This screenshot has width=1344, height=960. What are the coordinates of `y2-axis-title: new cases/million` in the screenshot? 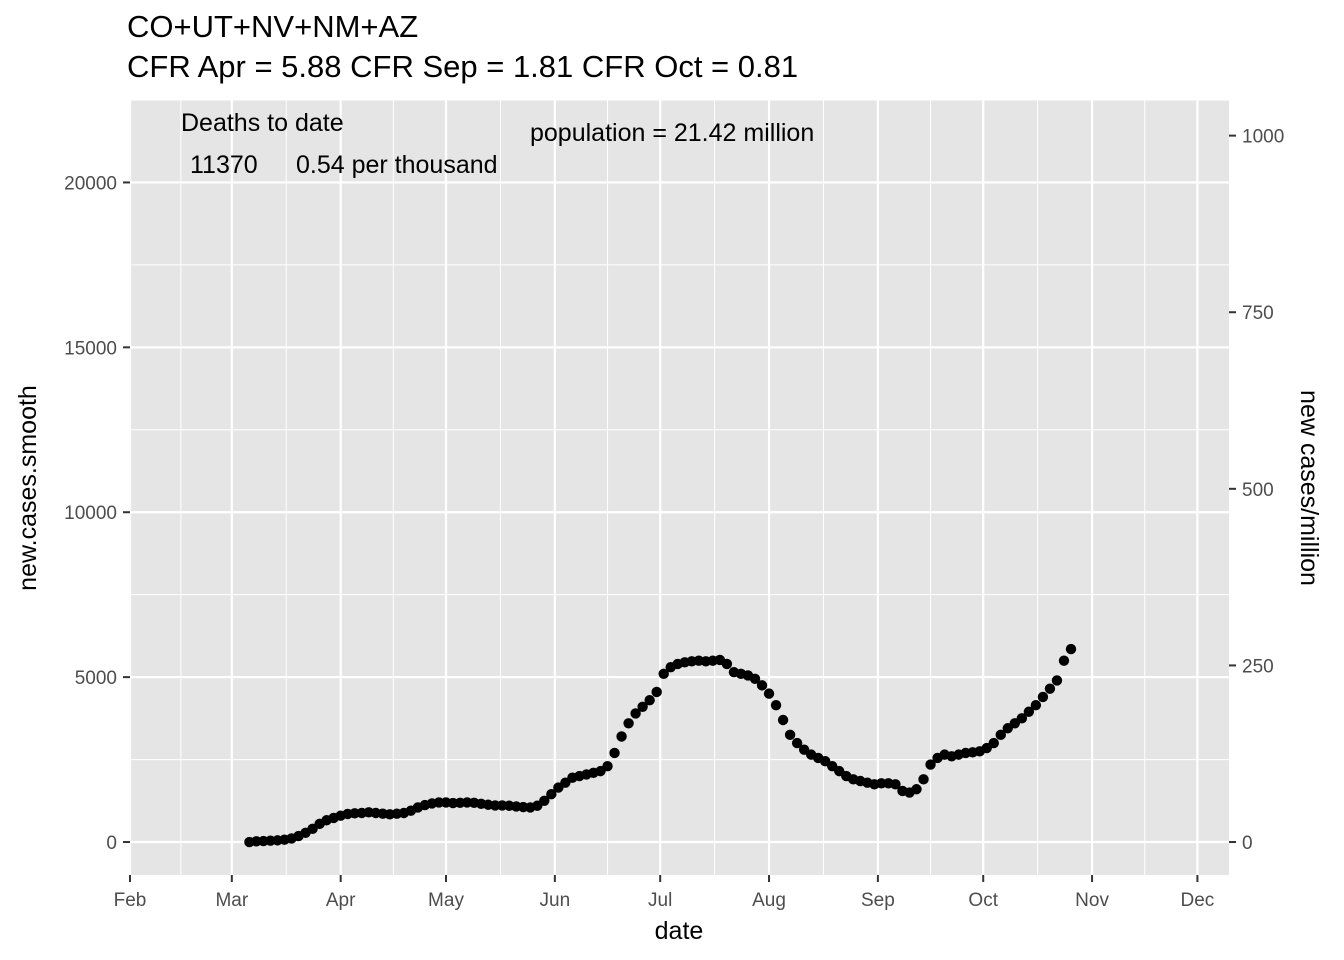 It's located at (1309, 488).